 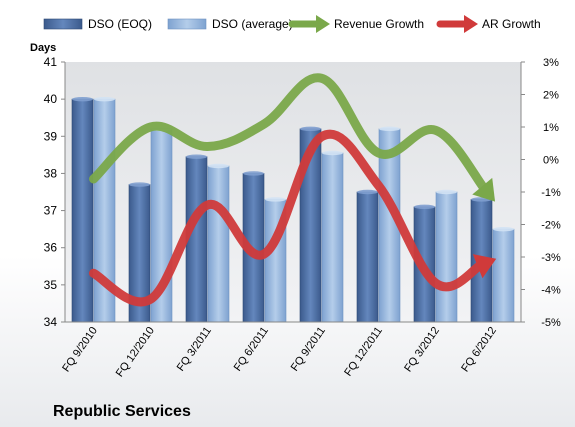 What do you see at coordinates (43, 48) in the screenshot?
I see `left-axis-title: Days` at bounding box center [43, 48].